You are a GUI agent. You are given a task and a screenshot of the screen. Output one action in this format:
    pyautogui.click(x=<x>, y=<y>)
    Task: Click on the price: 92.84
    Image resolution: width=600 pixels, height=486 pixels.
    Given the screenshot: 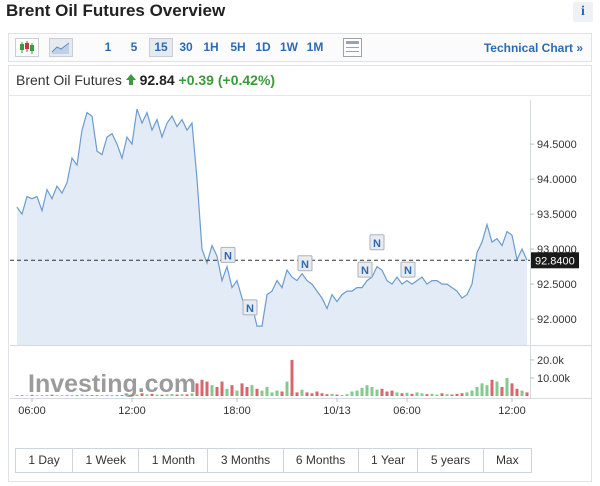 What is the action you would take?
    pyautogui.click(x=157, y=80)
    